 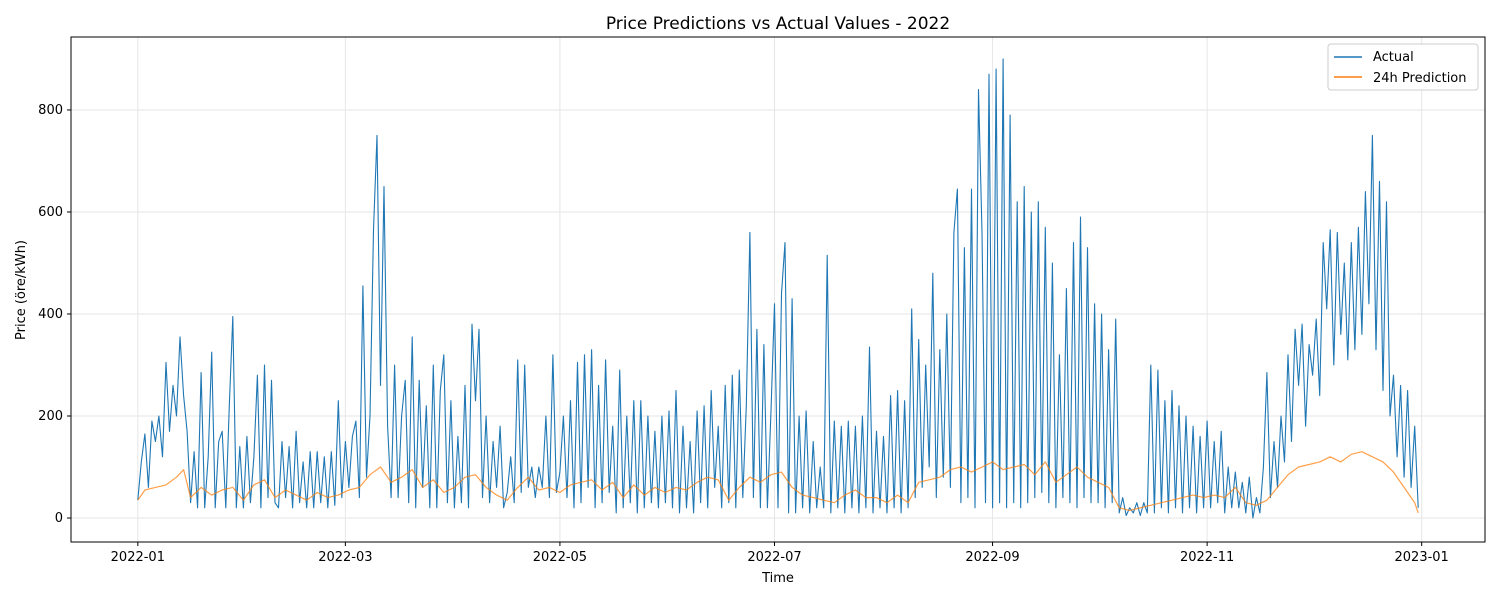 I want to click on legend-label-prediction: 24h Prediction, so click(x=1420, y=78).